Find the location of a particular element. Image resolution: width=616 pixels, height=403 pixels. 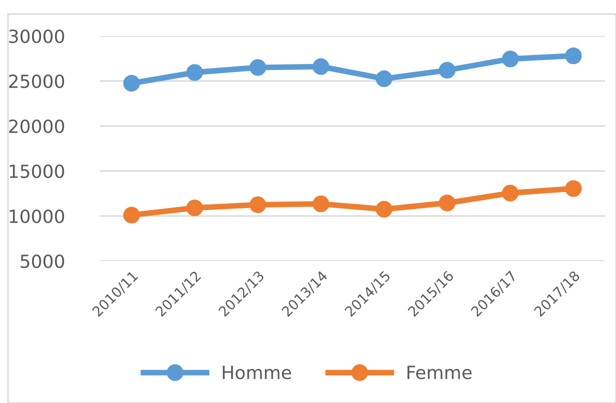

y-tick-label: 15000 is located at coordinates (37, 171).